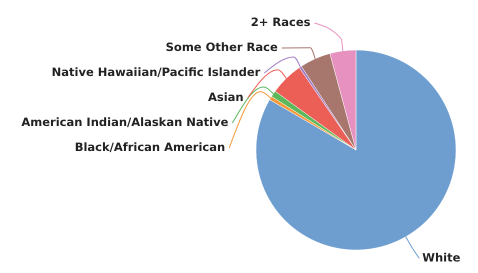 Image resolution: width=478 pixels, height=273 pixels. What do you see at coordinates (150, 147) in the screenshot?
I see `slice-label: Black/African American` at bounding box center [150, 147].